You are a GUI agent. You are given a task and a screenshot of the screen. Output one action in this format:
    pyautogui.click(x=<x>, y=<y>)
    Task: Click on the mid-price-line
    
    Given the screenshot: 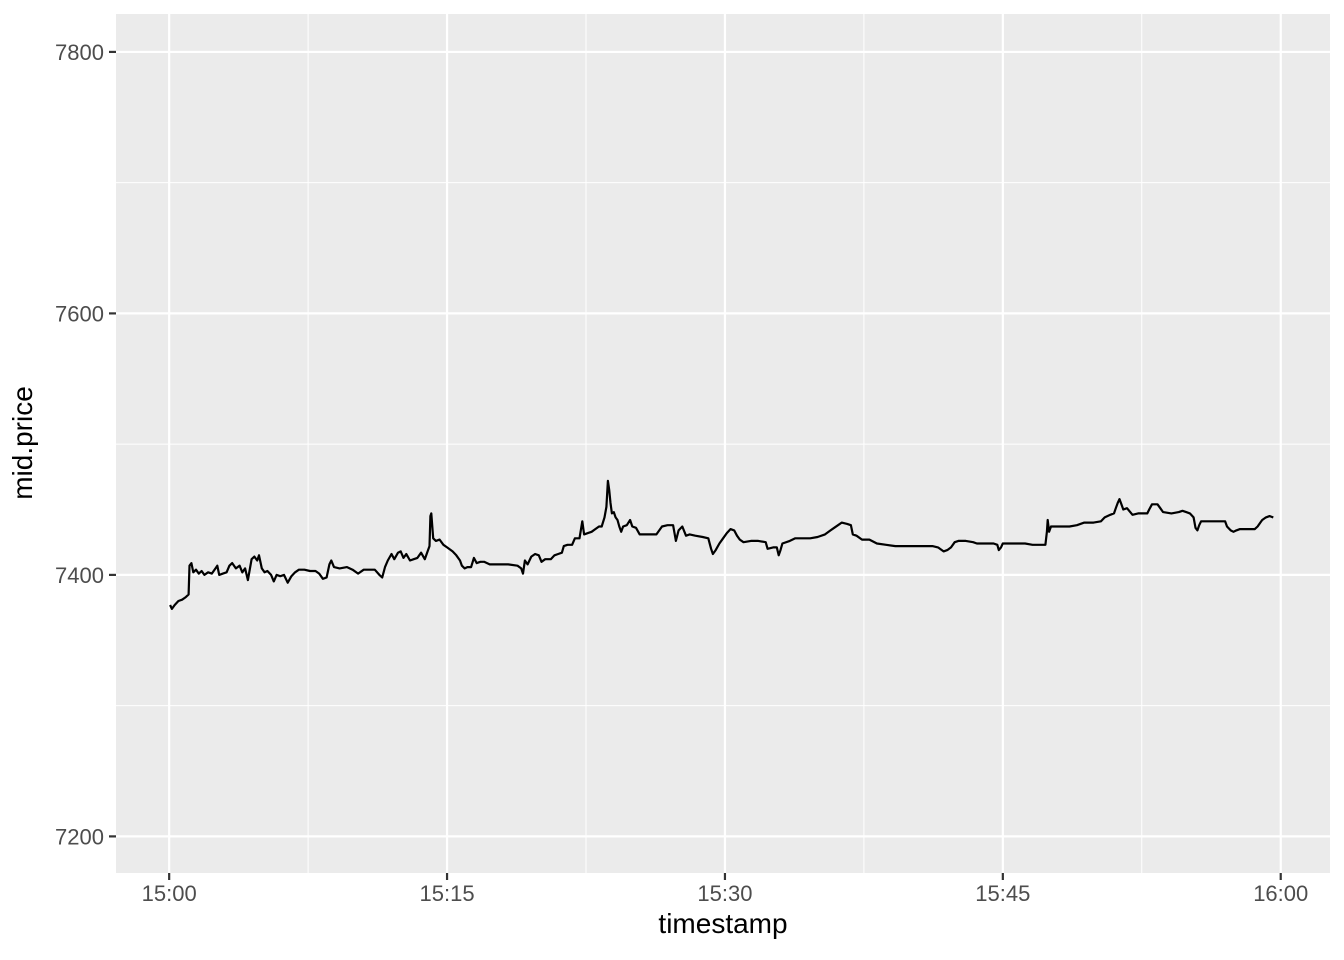 What is the action you would take?
    pyautogui.click(x=721, y=544)
    